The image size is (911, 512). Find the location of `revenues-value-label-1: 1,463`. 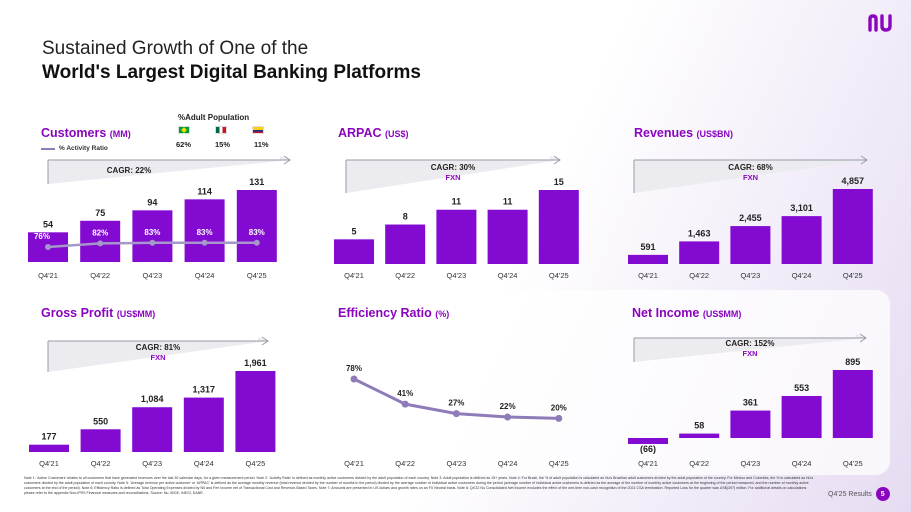

revenues-value-label-1: 1,463 is located at coordinates (699, 233).